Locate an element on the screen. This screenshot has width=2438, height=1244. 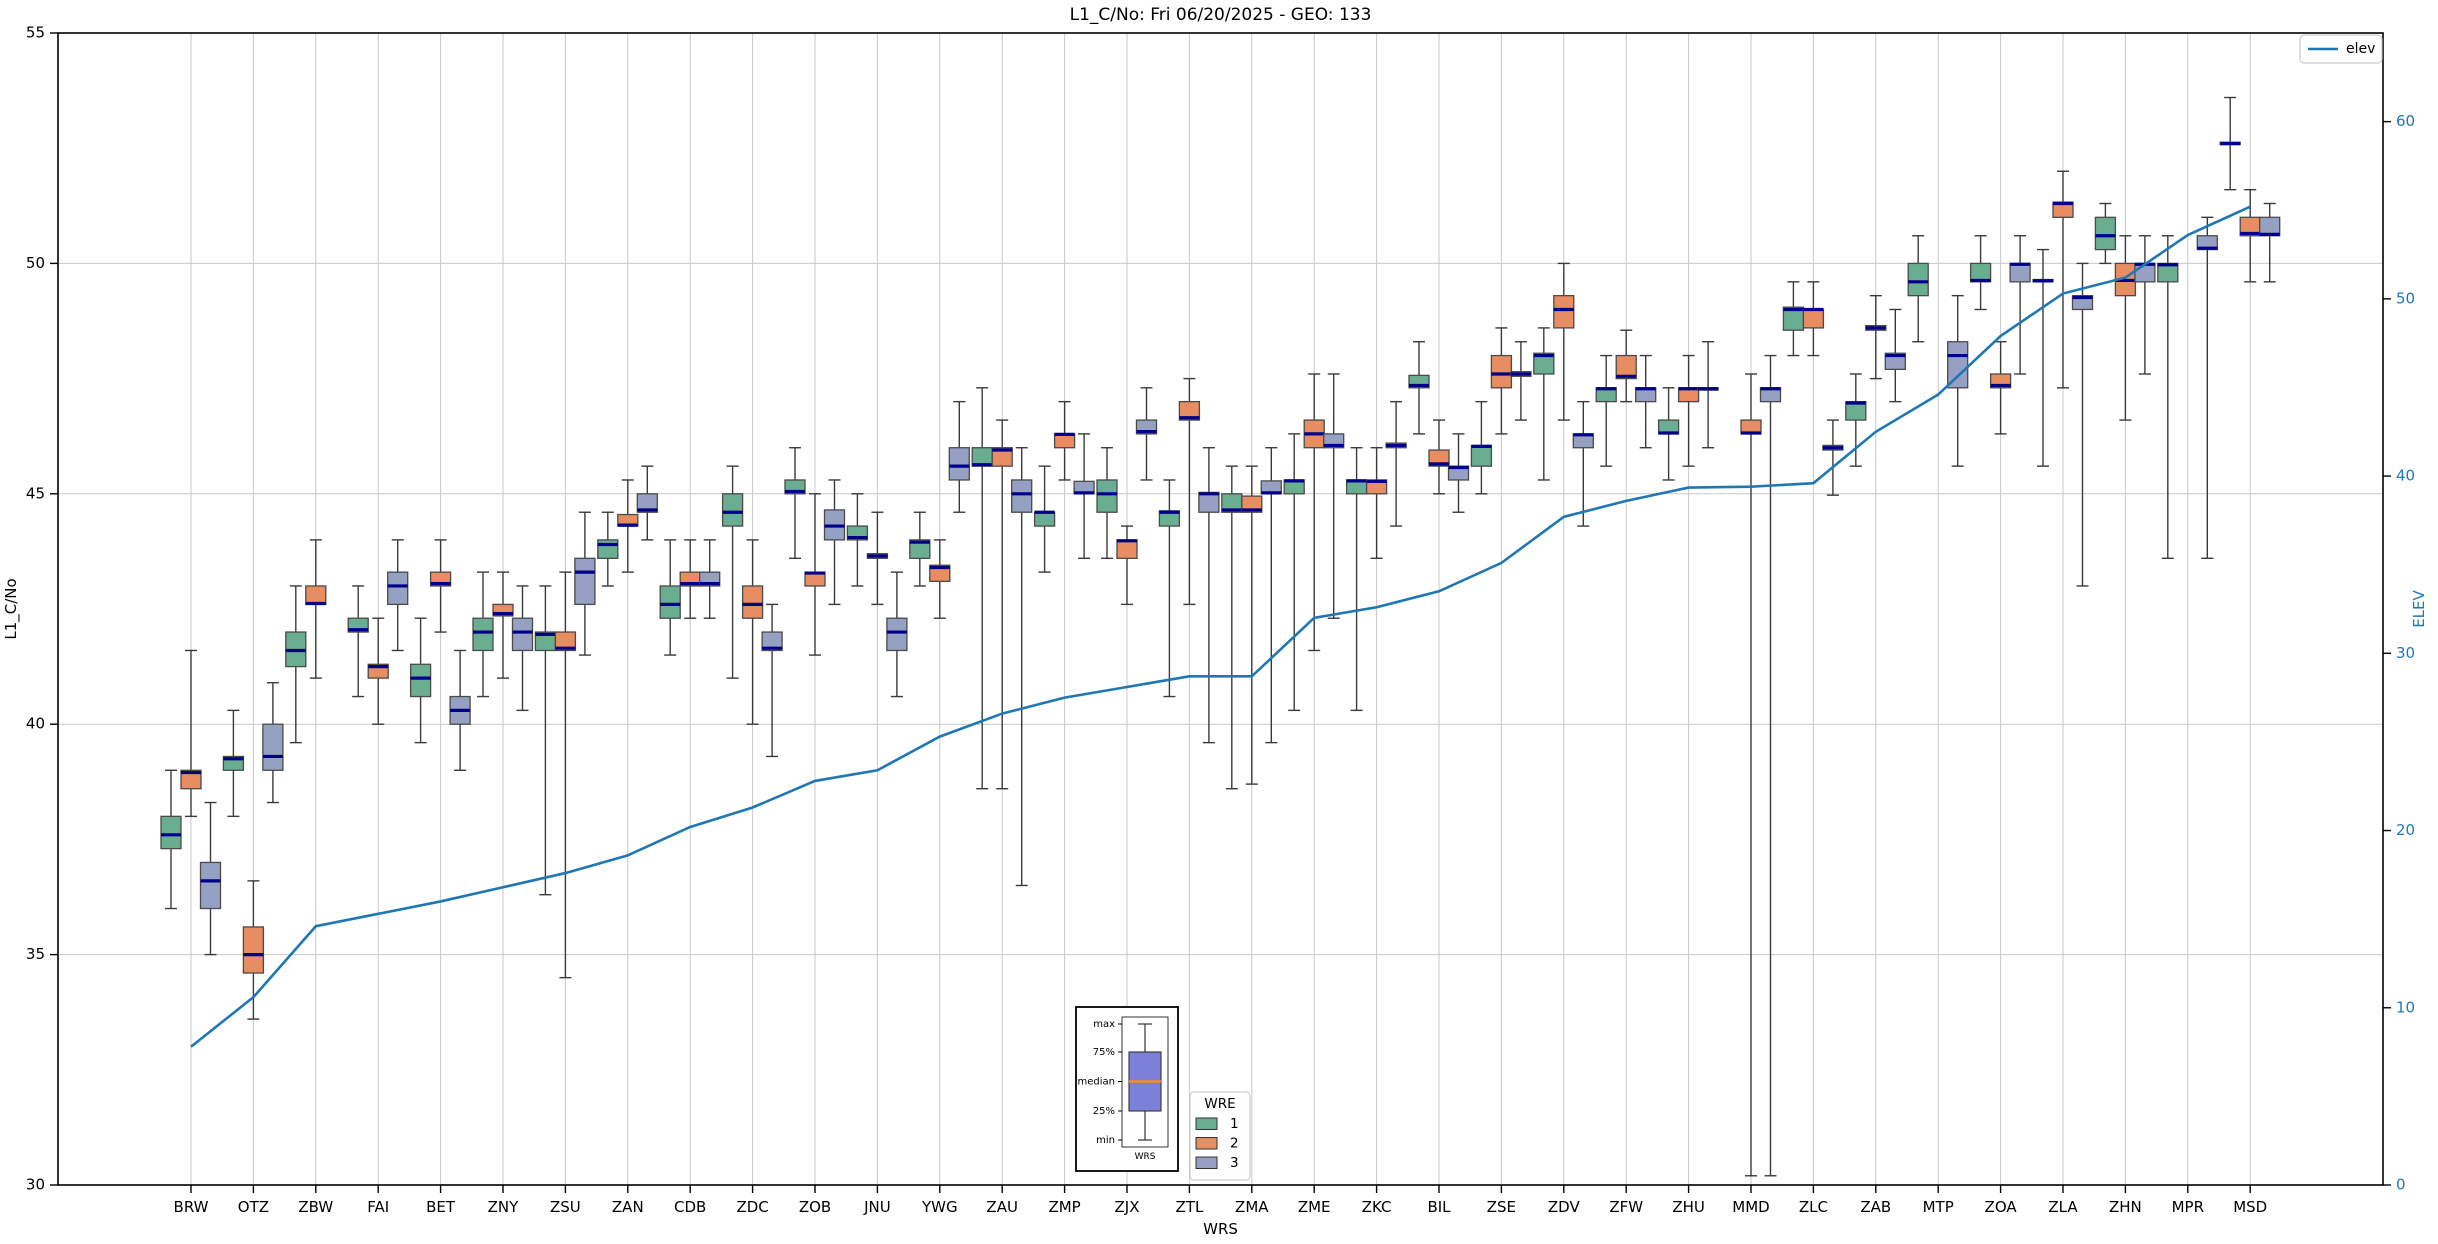
svg-text: 30 is located at coordinates (2405, 653).